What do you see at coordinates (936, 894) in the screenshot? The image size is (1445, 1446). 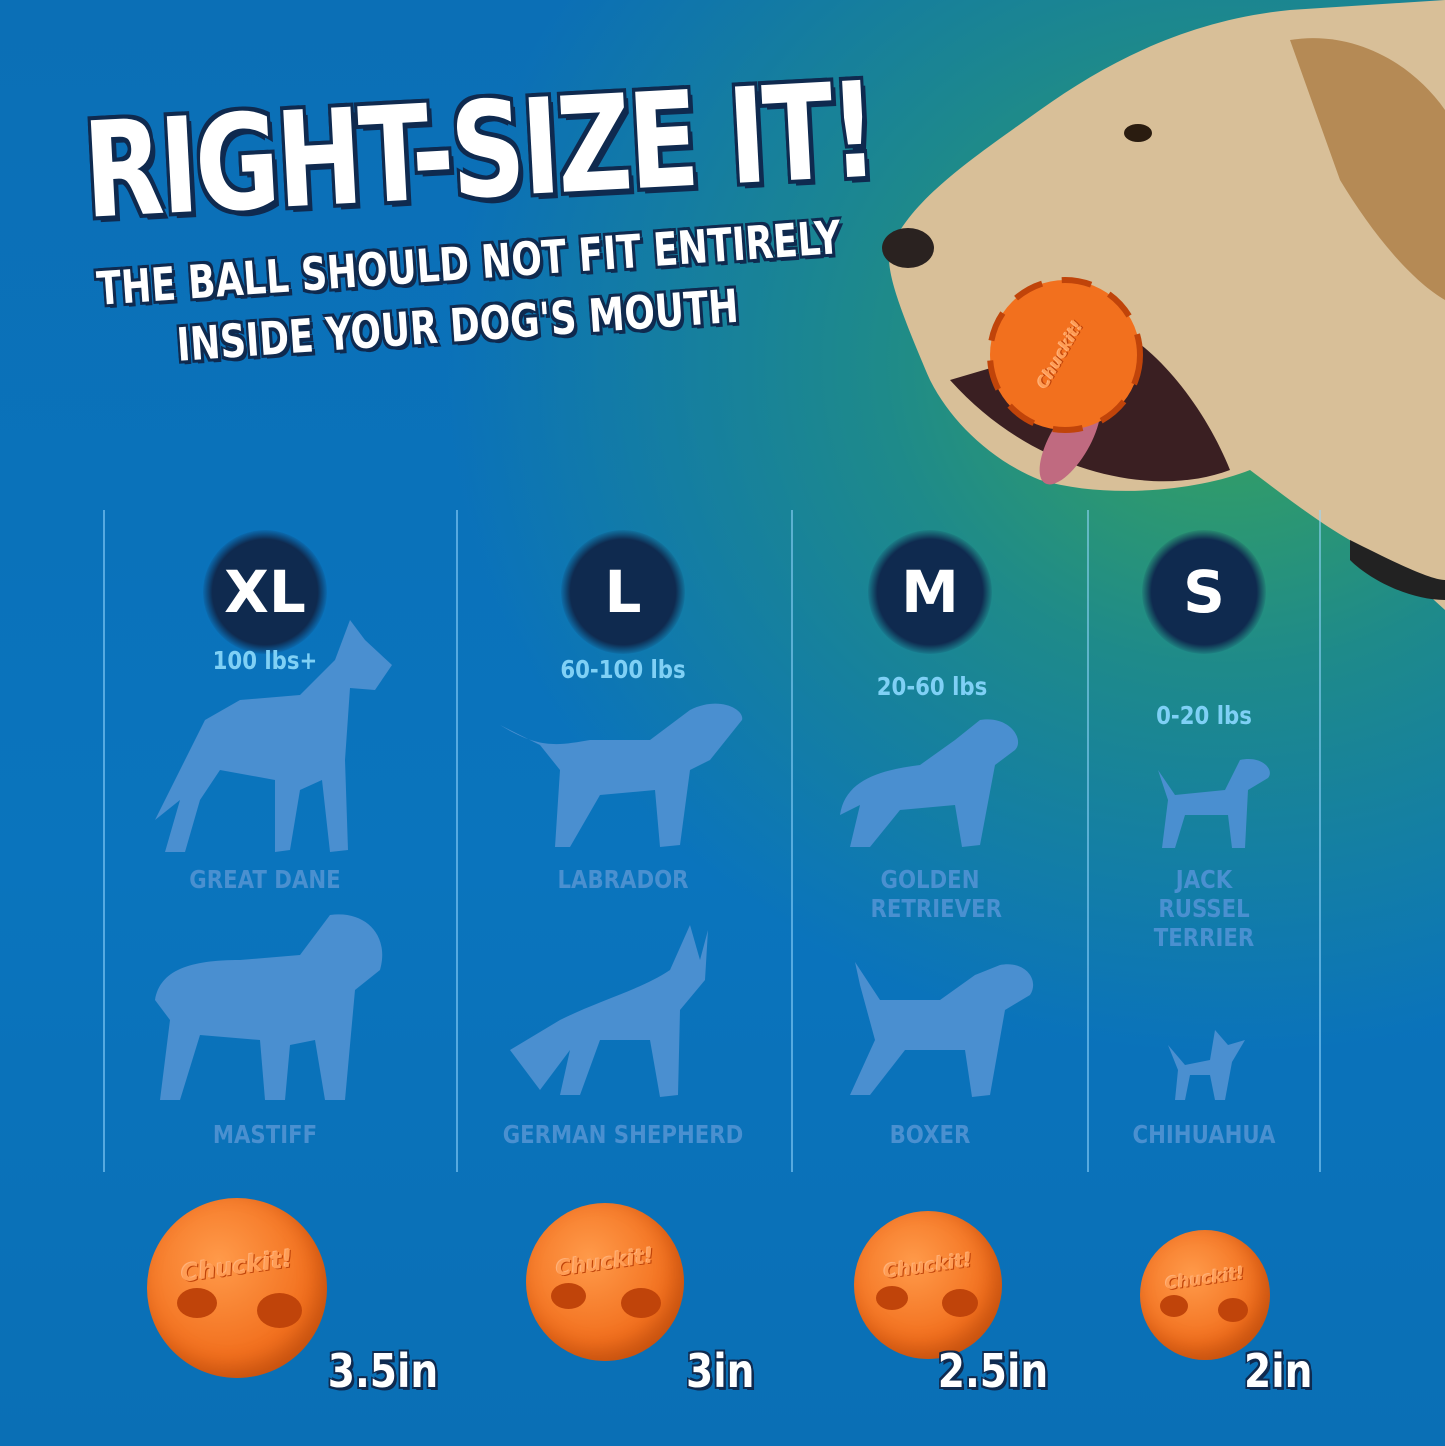 I see `breed-label: GOLDEN RETRIEVER` at bounding box center [936, 894].